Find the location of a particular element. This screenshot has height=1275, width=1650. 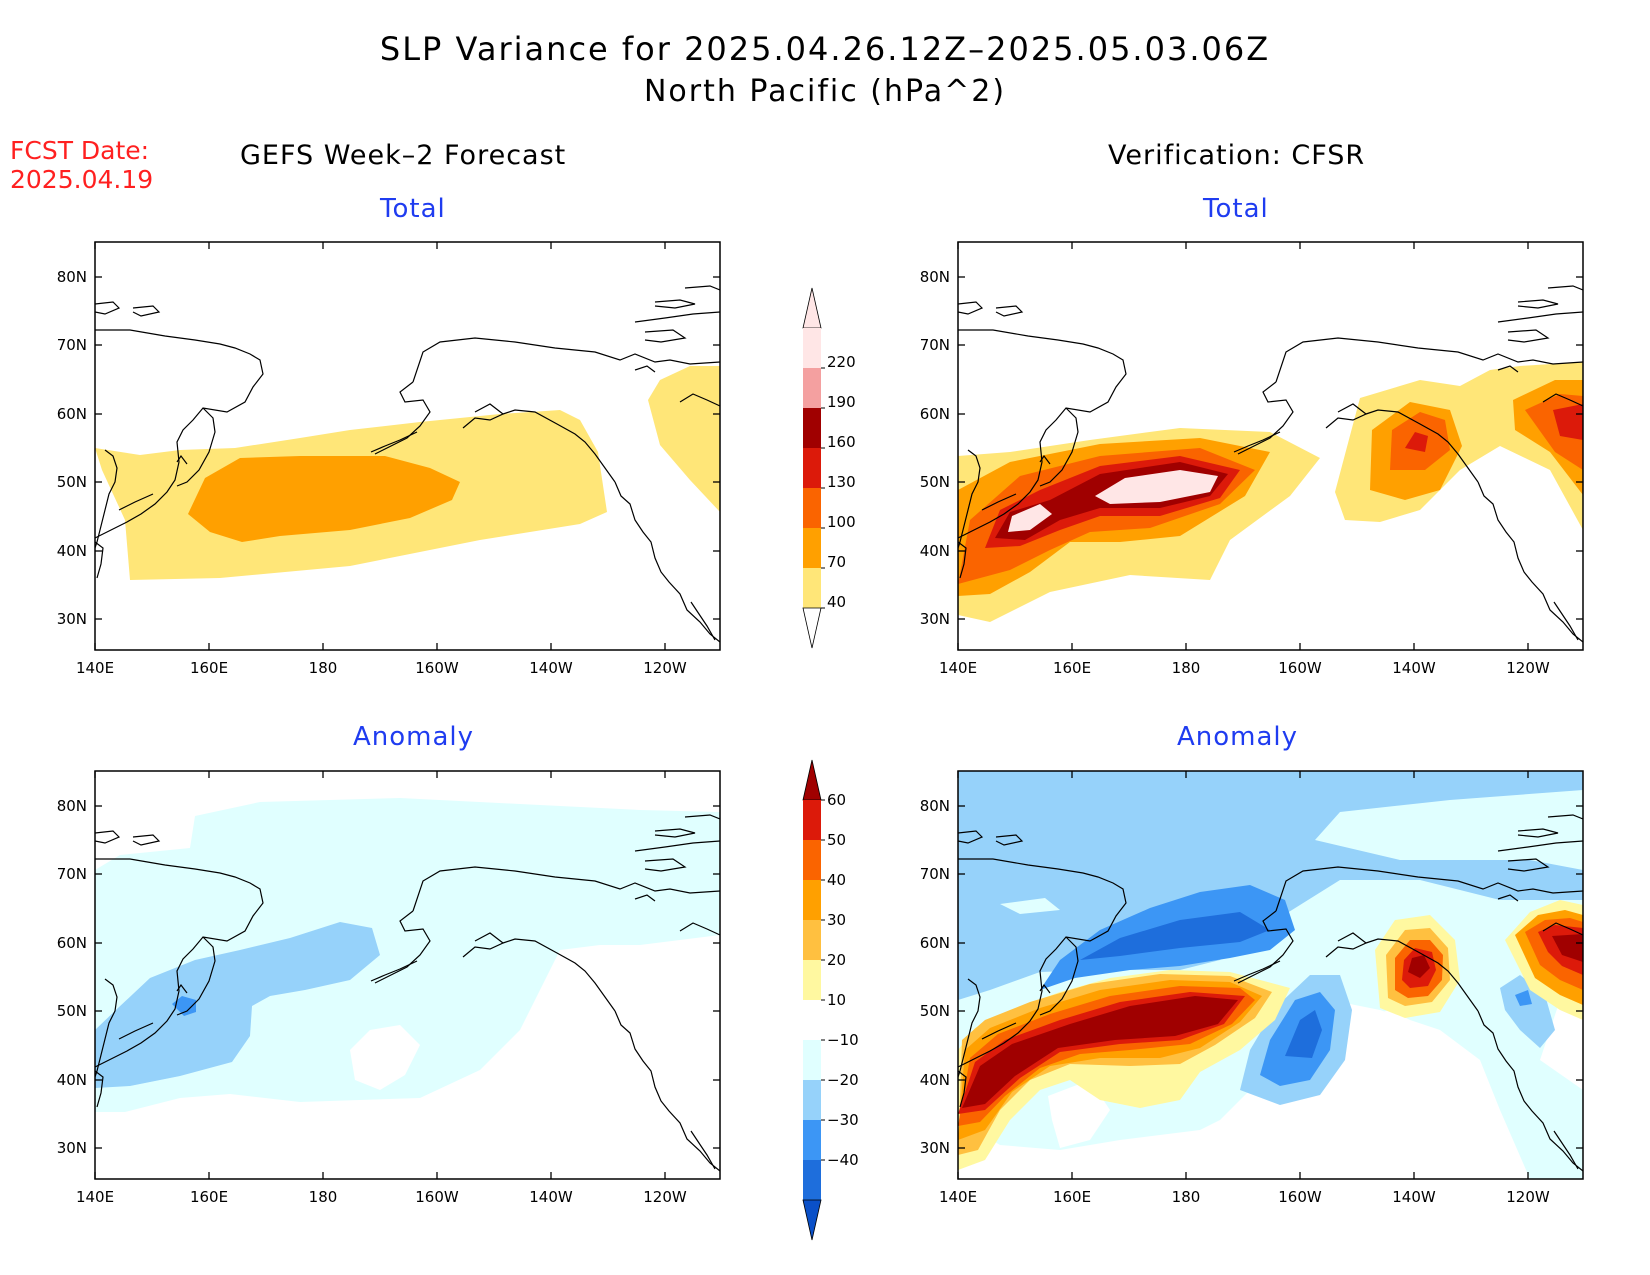

column-title-forecast: GEFS Week–2 Forecast is located at coordinates (403, 155).